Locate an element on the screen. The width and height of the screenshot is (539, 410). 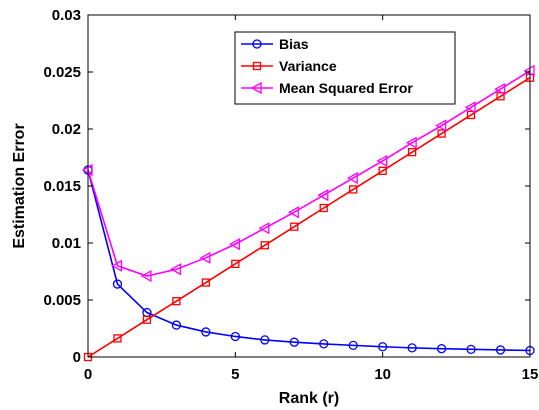
y-tick-label: 0.015 is located at coordinates (62, 186).